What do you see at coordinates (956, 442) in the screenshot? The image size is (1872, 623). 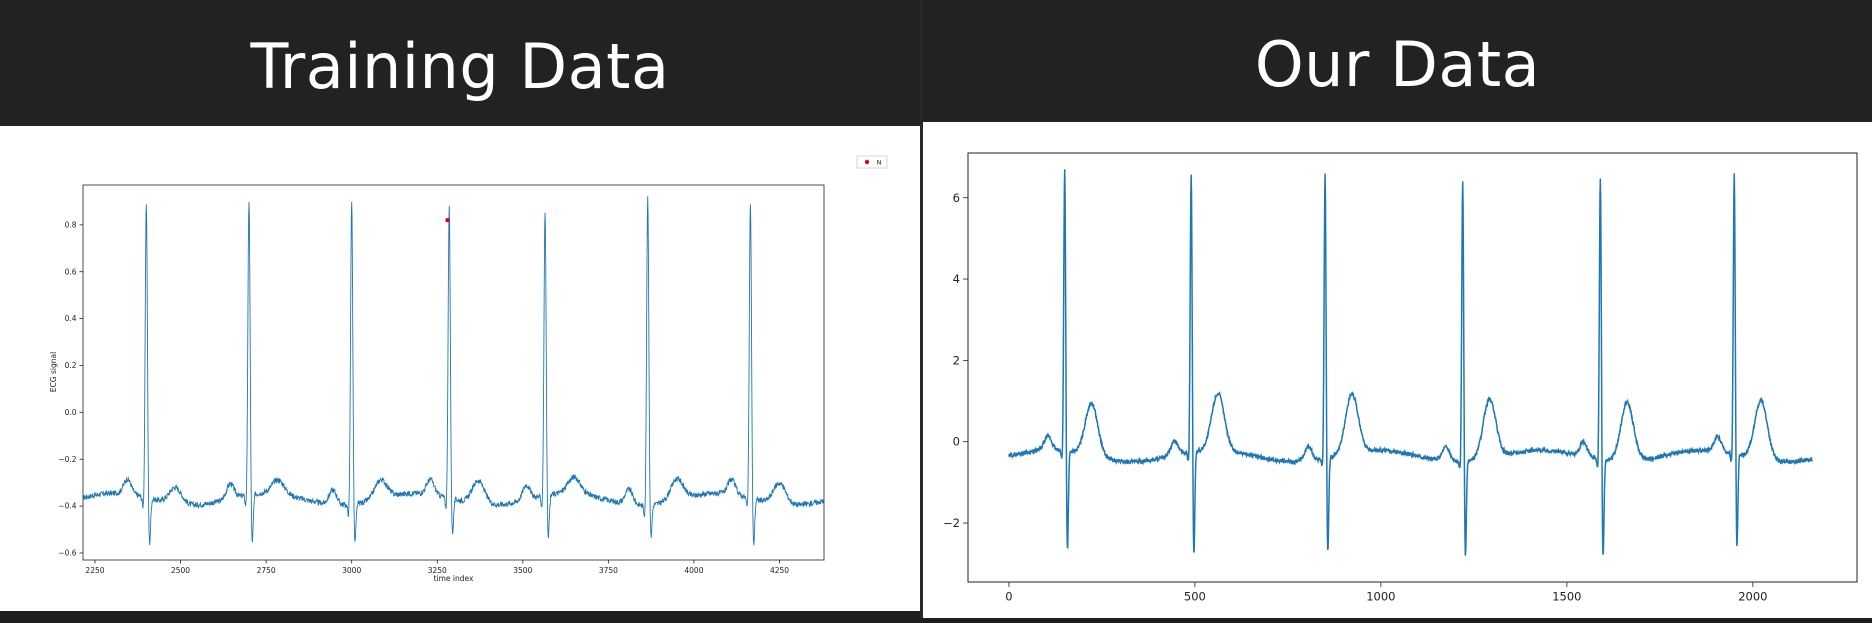 I see `y-tick-label: 0` at bounding box center [956, 442].